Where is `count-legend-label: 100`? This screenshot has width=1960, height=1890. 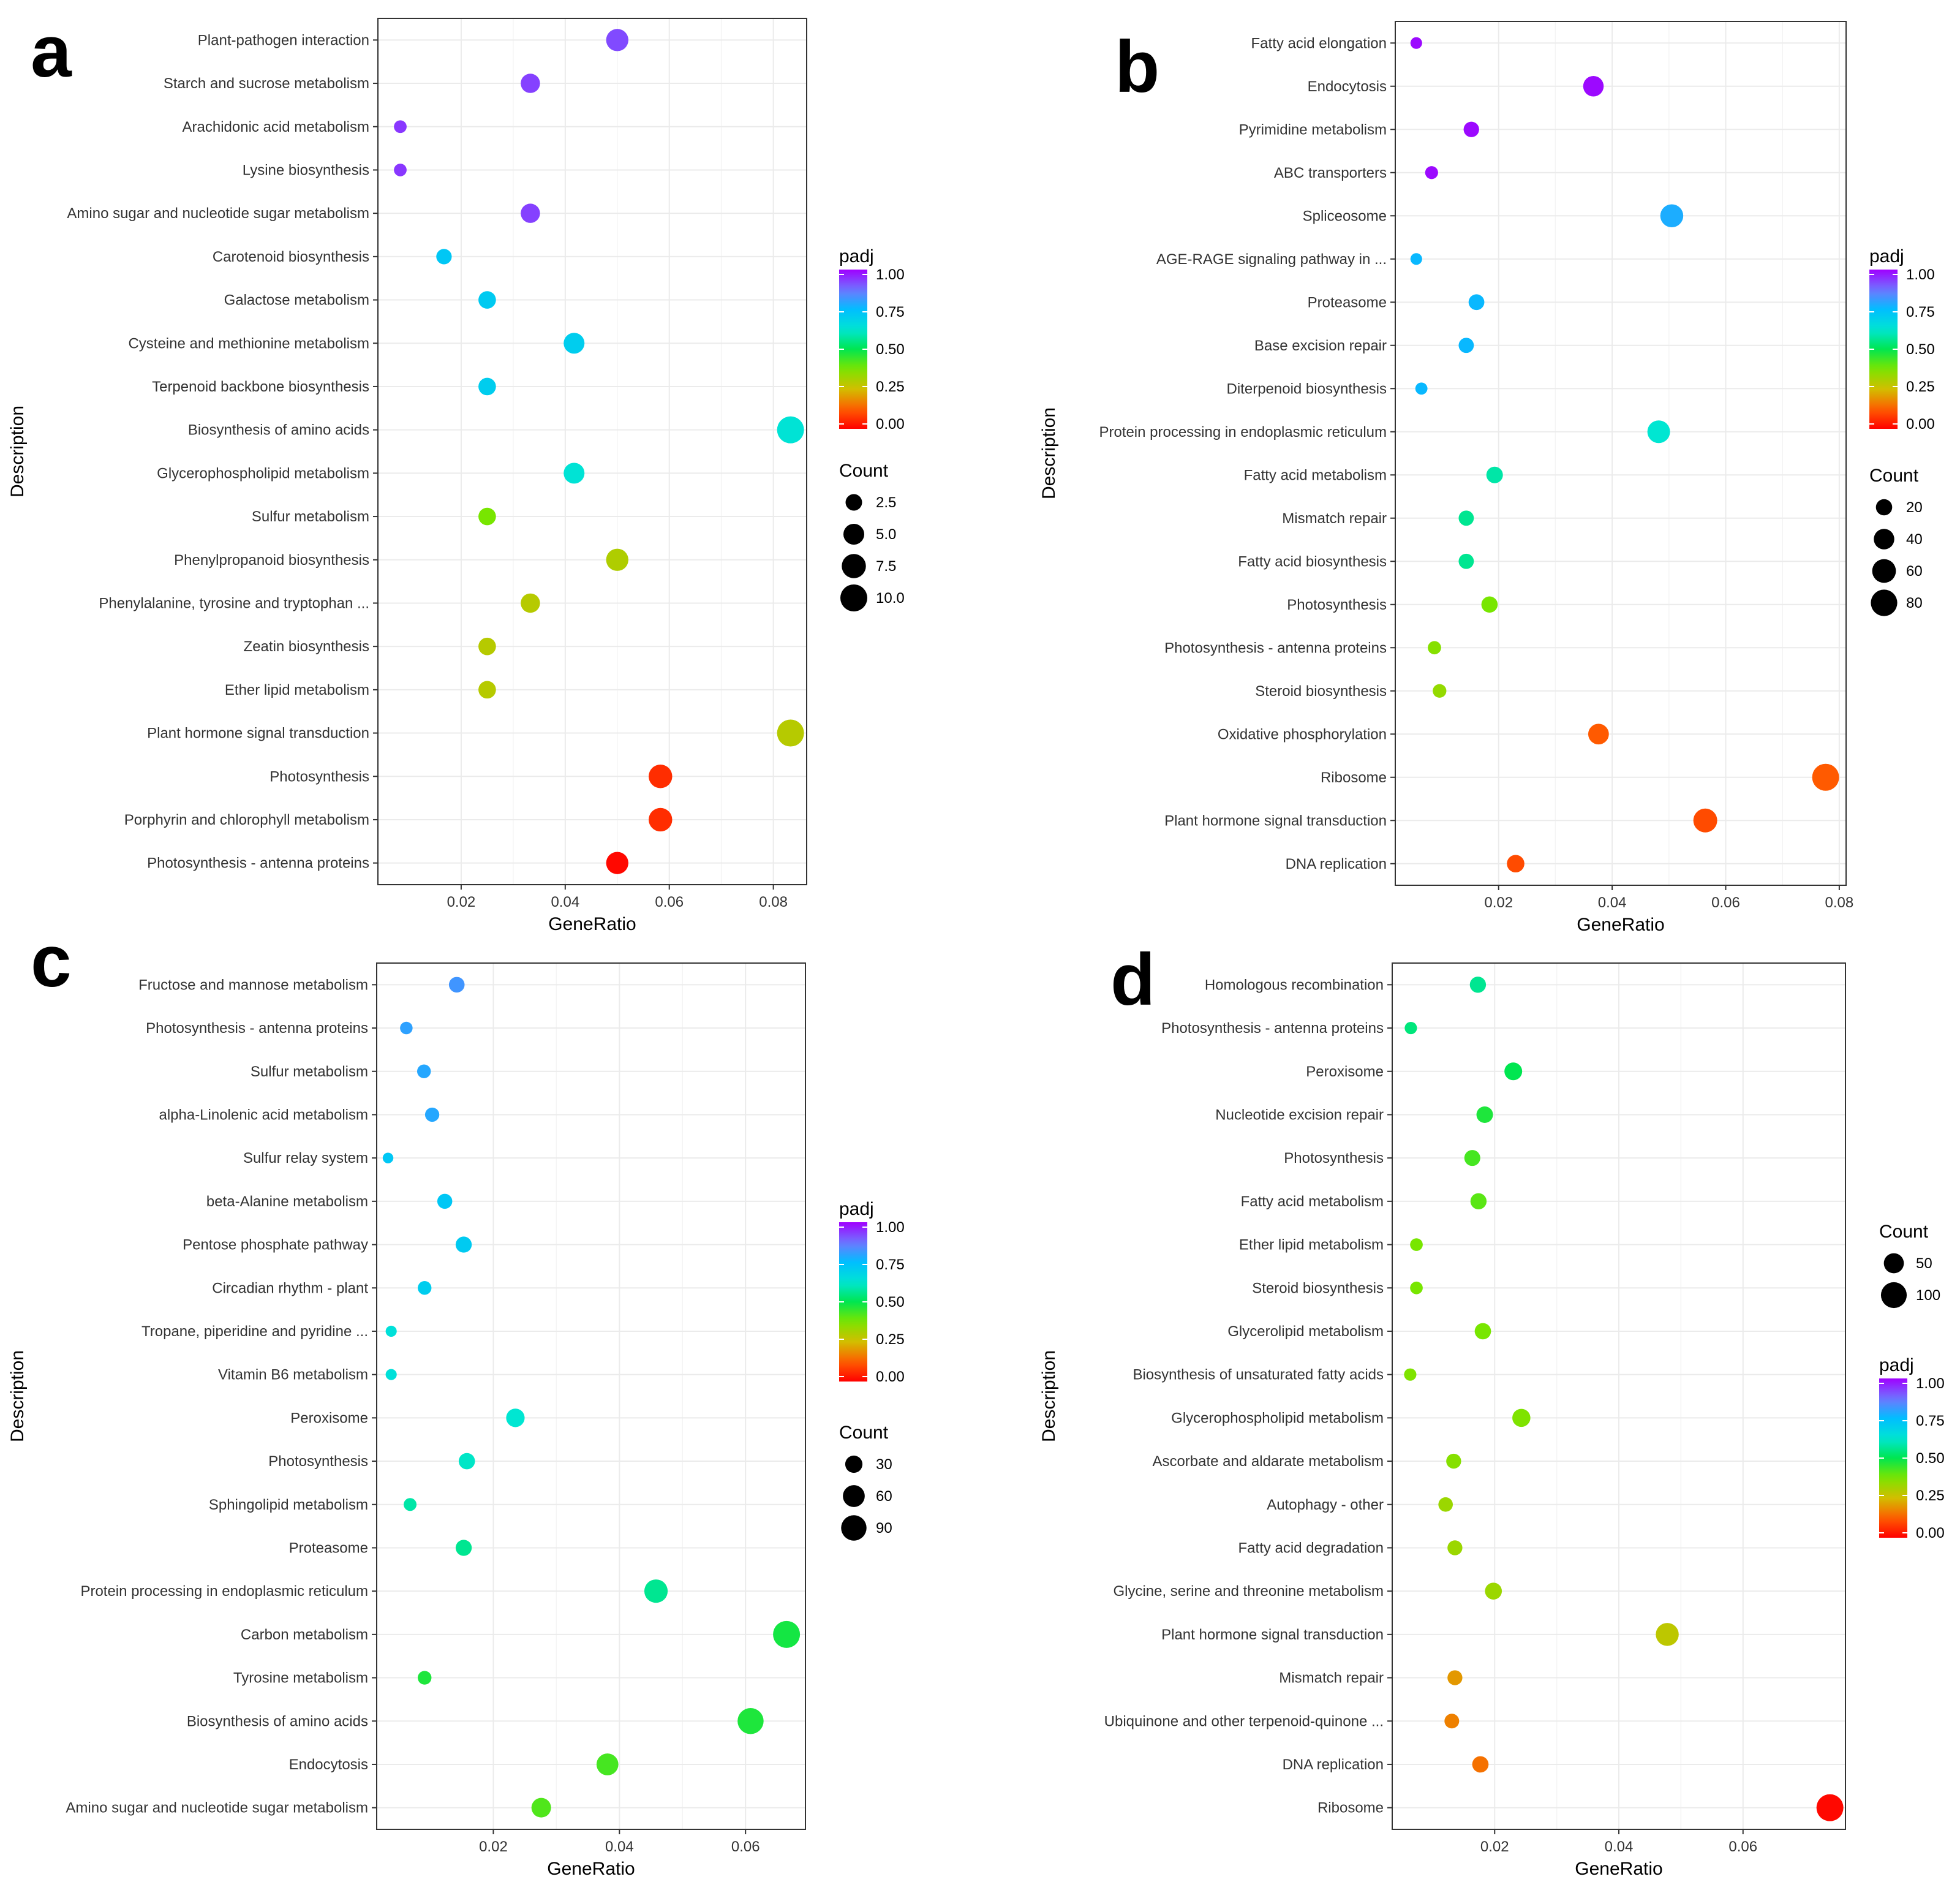 count-legend-label: 100 is located at coordinates (1928, 1296).